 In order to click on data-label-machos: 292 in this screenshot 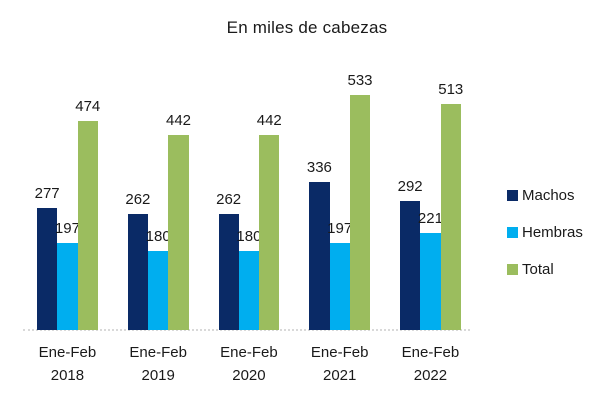, I will do `click(410, 187)`.